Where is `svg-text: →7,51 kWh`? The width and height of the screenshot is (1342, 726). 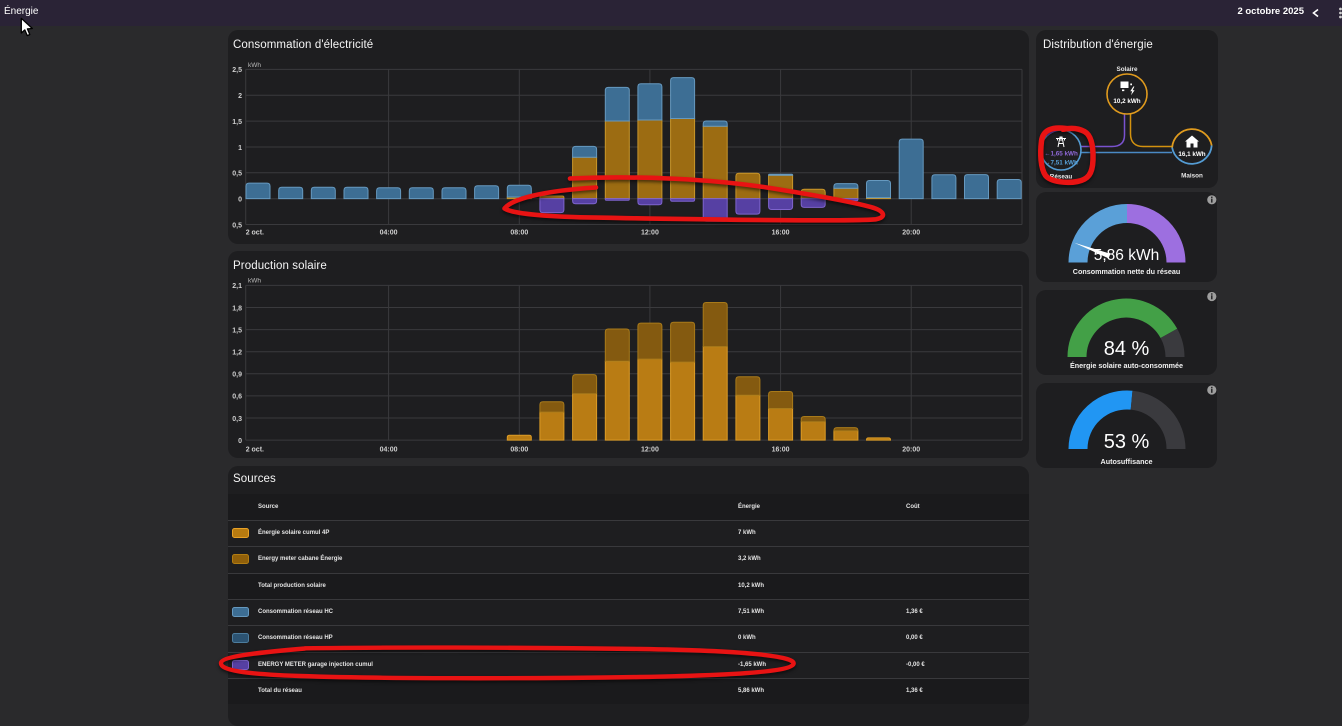
svg-text: →7,51 kWh is located at coordinates (1061, 163).